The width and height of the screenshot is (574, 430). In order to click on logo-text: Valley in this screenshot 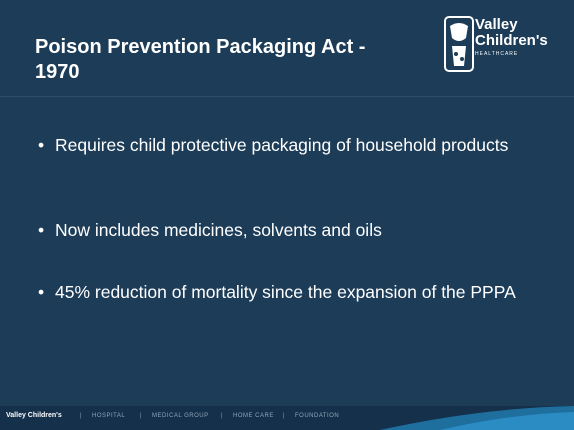, I will do `click(496, 24)`.